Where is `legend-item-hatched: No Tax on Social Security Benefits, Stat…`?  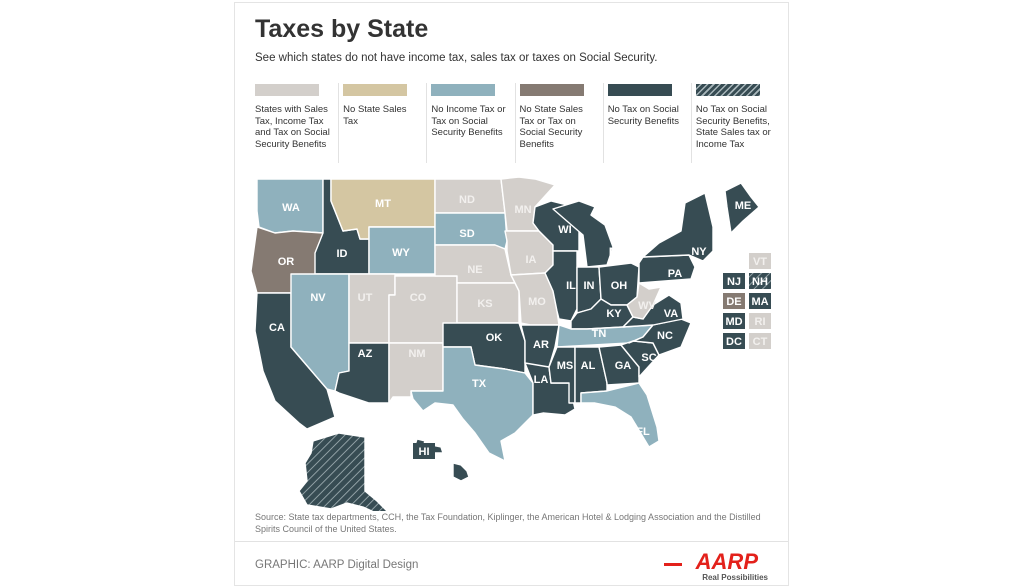
legend-item-hatched: No Tax on Social Security Benefits, Stat… is located at coordinates (735, 123).